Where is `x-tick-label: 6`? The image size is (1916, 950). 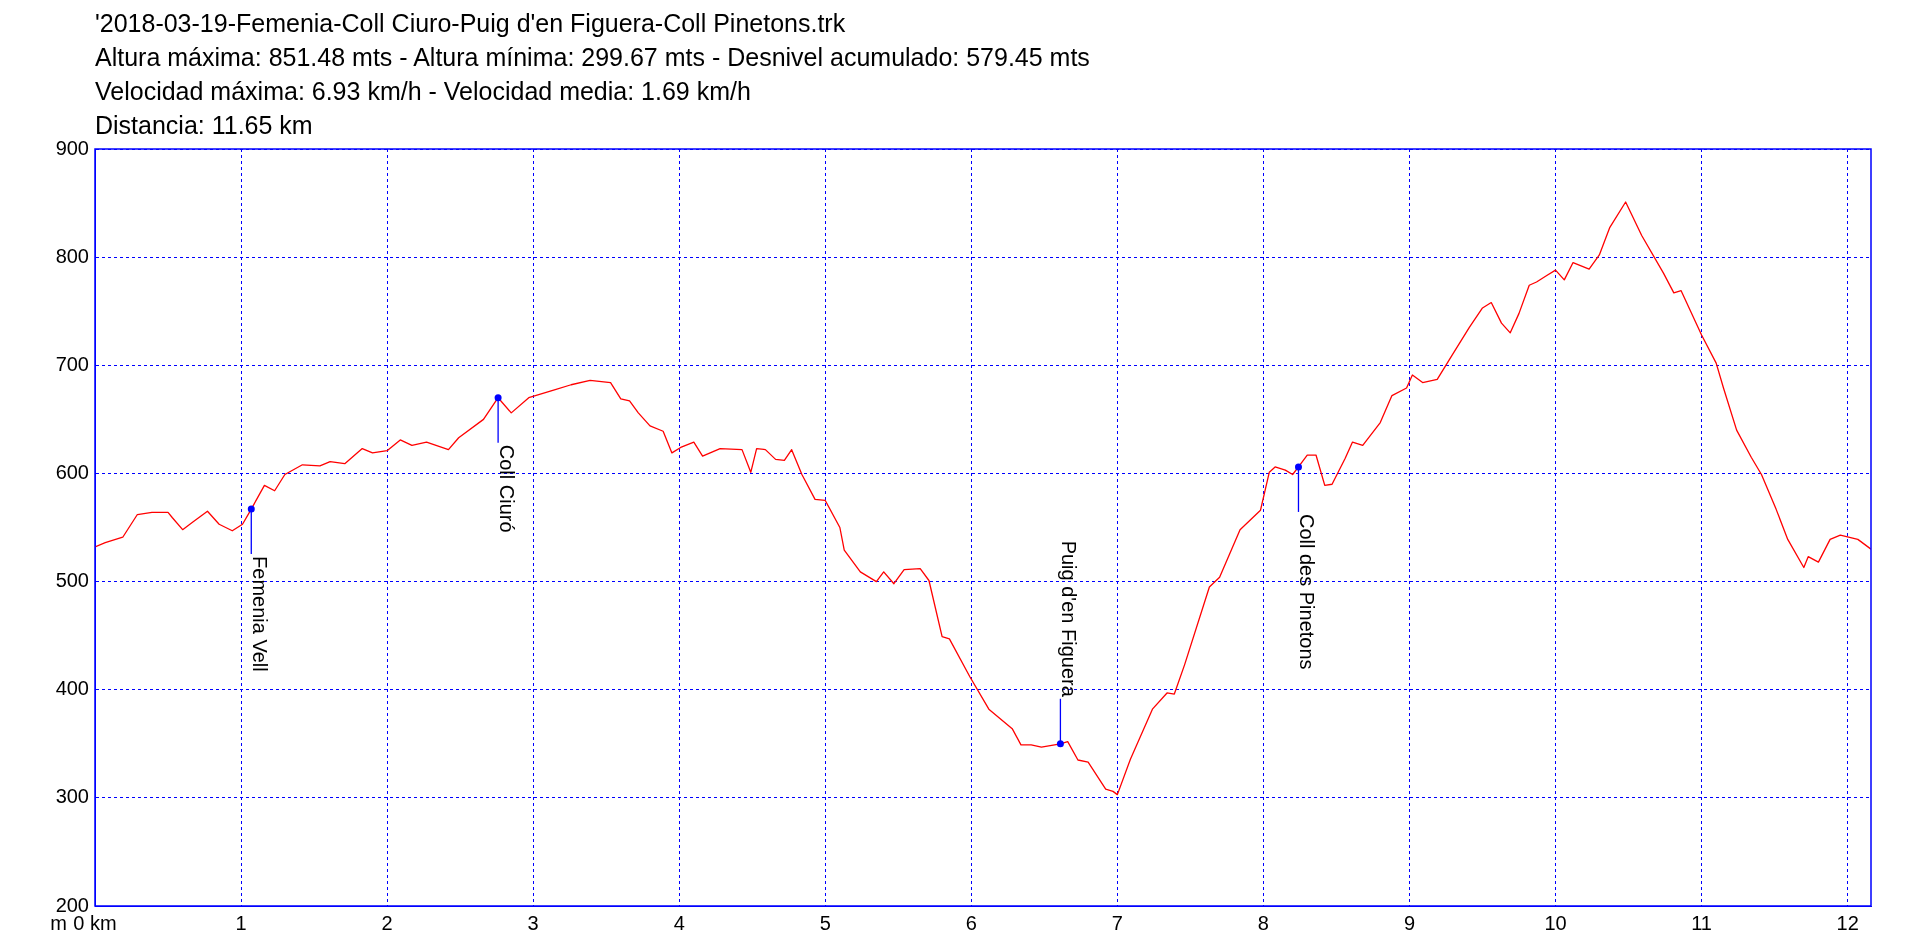
x-tick-label: 6 is located at coordinates (971, 922).